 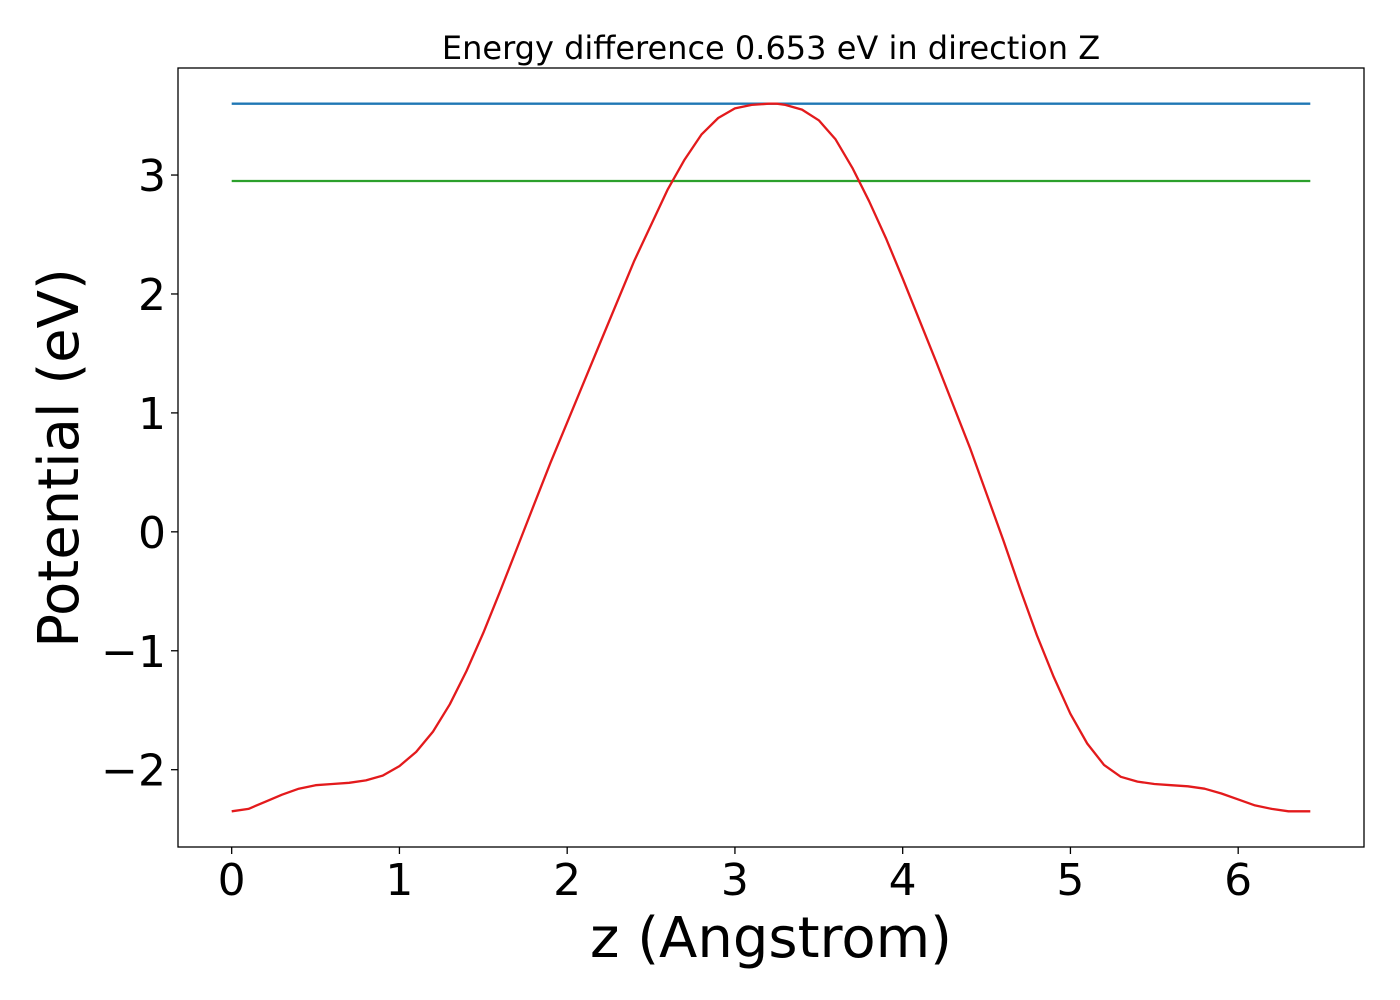 What do you see at coordinates (133, 771) in the screenshot?
I see `y-tick-label: −2` at bounding box center [133, 771].